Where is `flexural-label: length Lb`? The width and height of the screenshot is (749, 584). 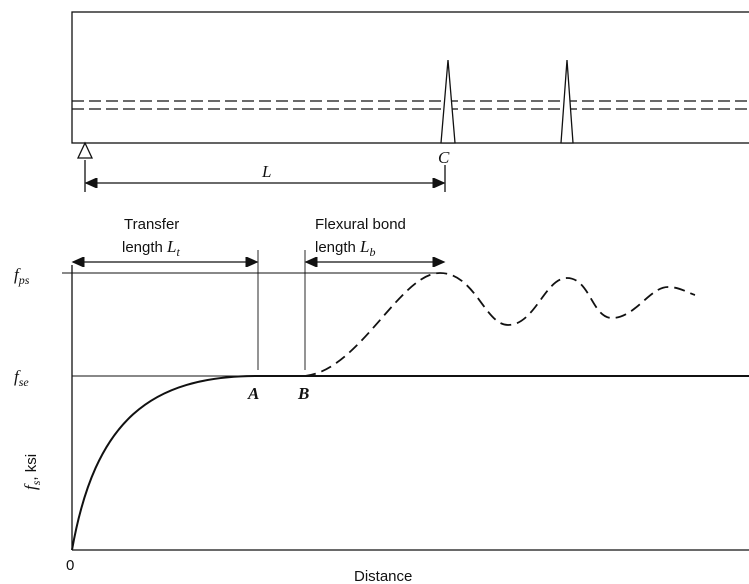 flexural-label: length Lb is located at coordinates (345, 248).